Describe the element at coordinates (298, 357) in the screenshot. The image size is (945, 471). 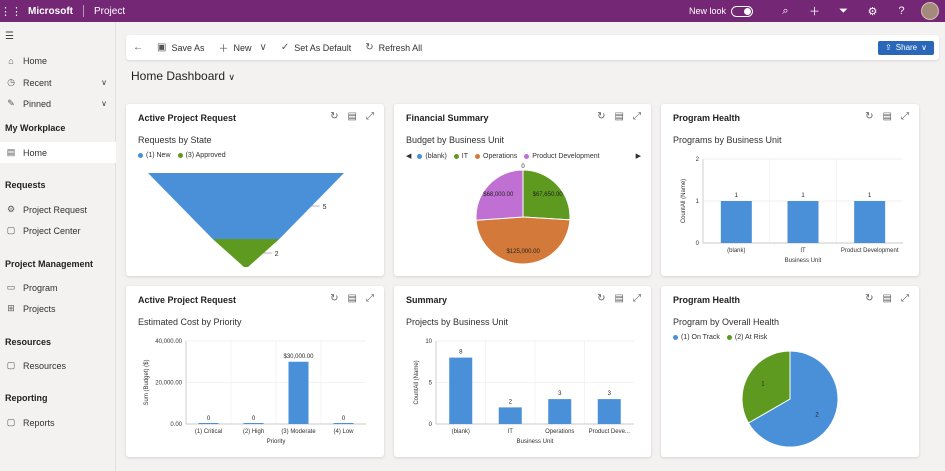
I see `data-label: $30,000.00` at that location.